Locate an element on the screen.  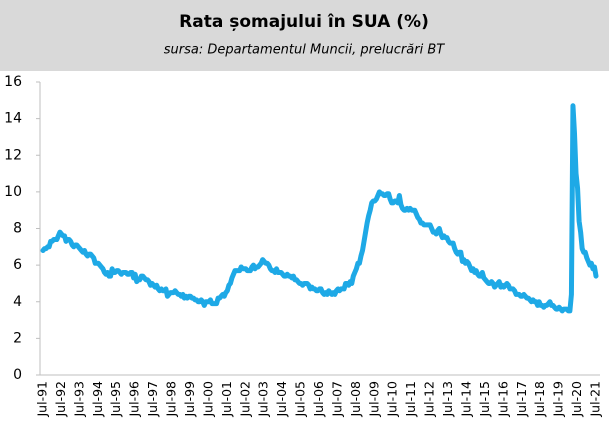
x-tick-label: Jul-10 is located at coordinates (392, 399).